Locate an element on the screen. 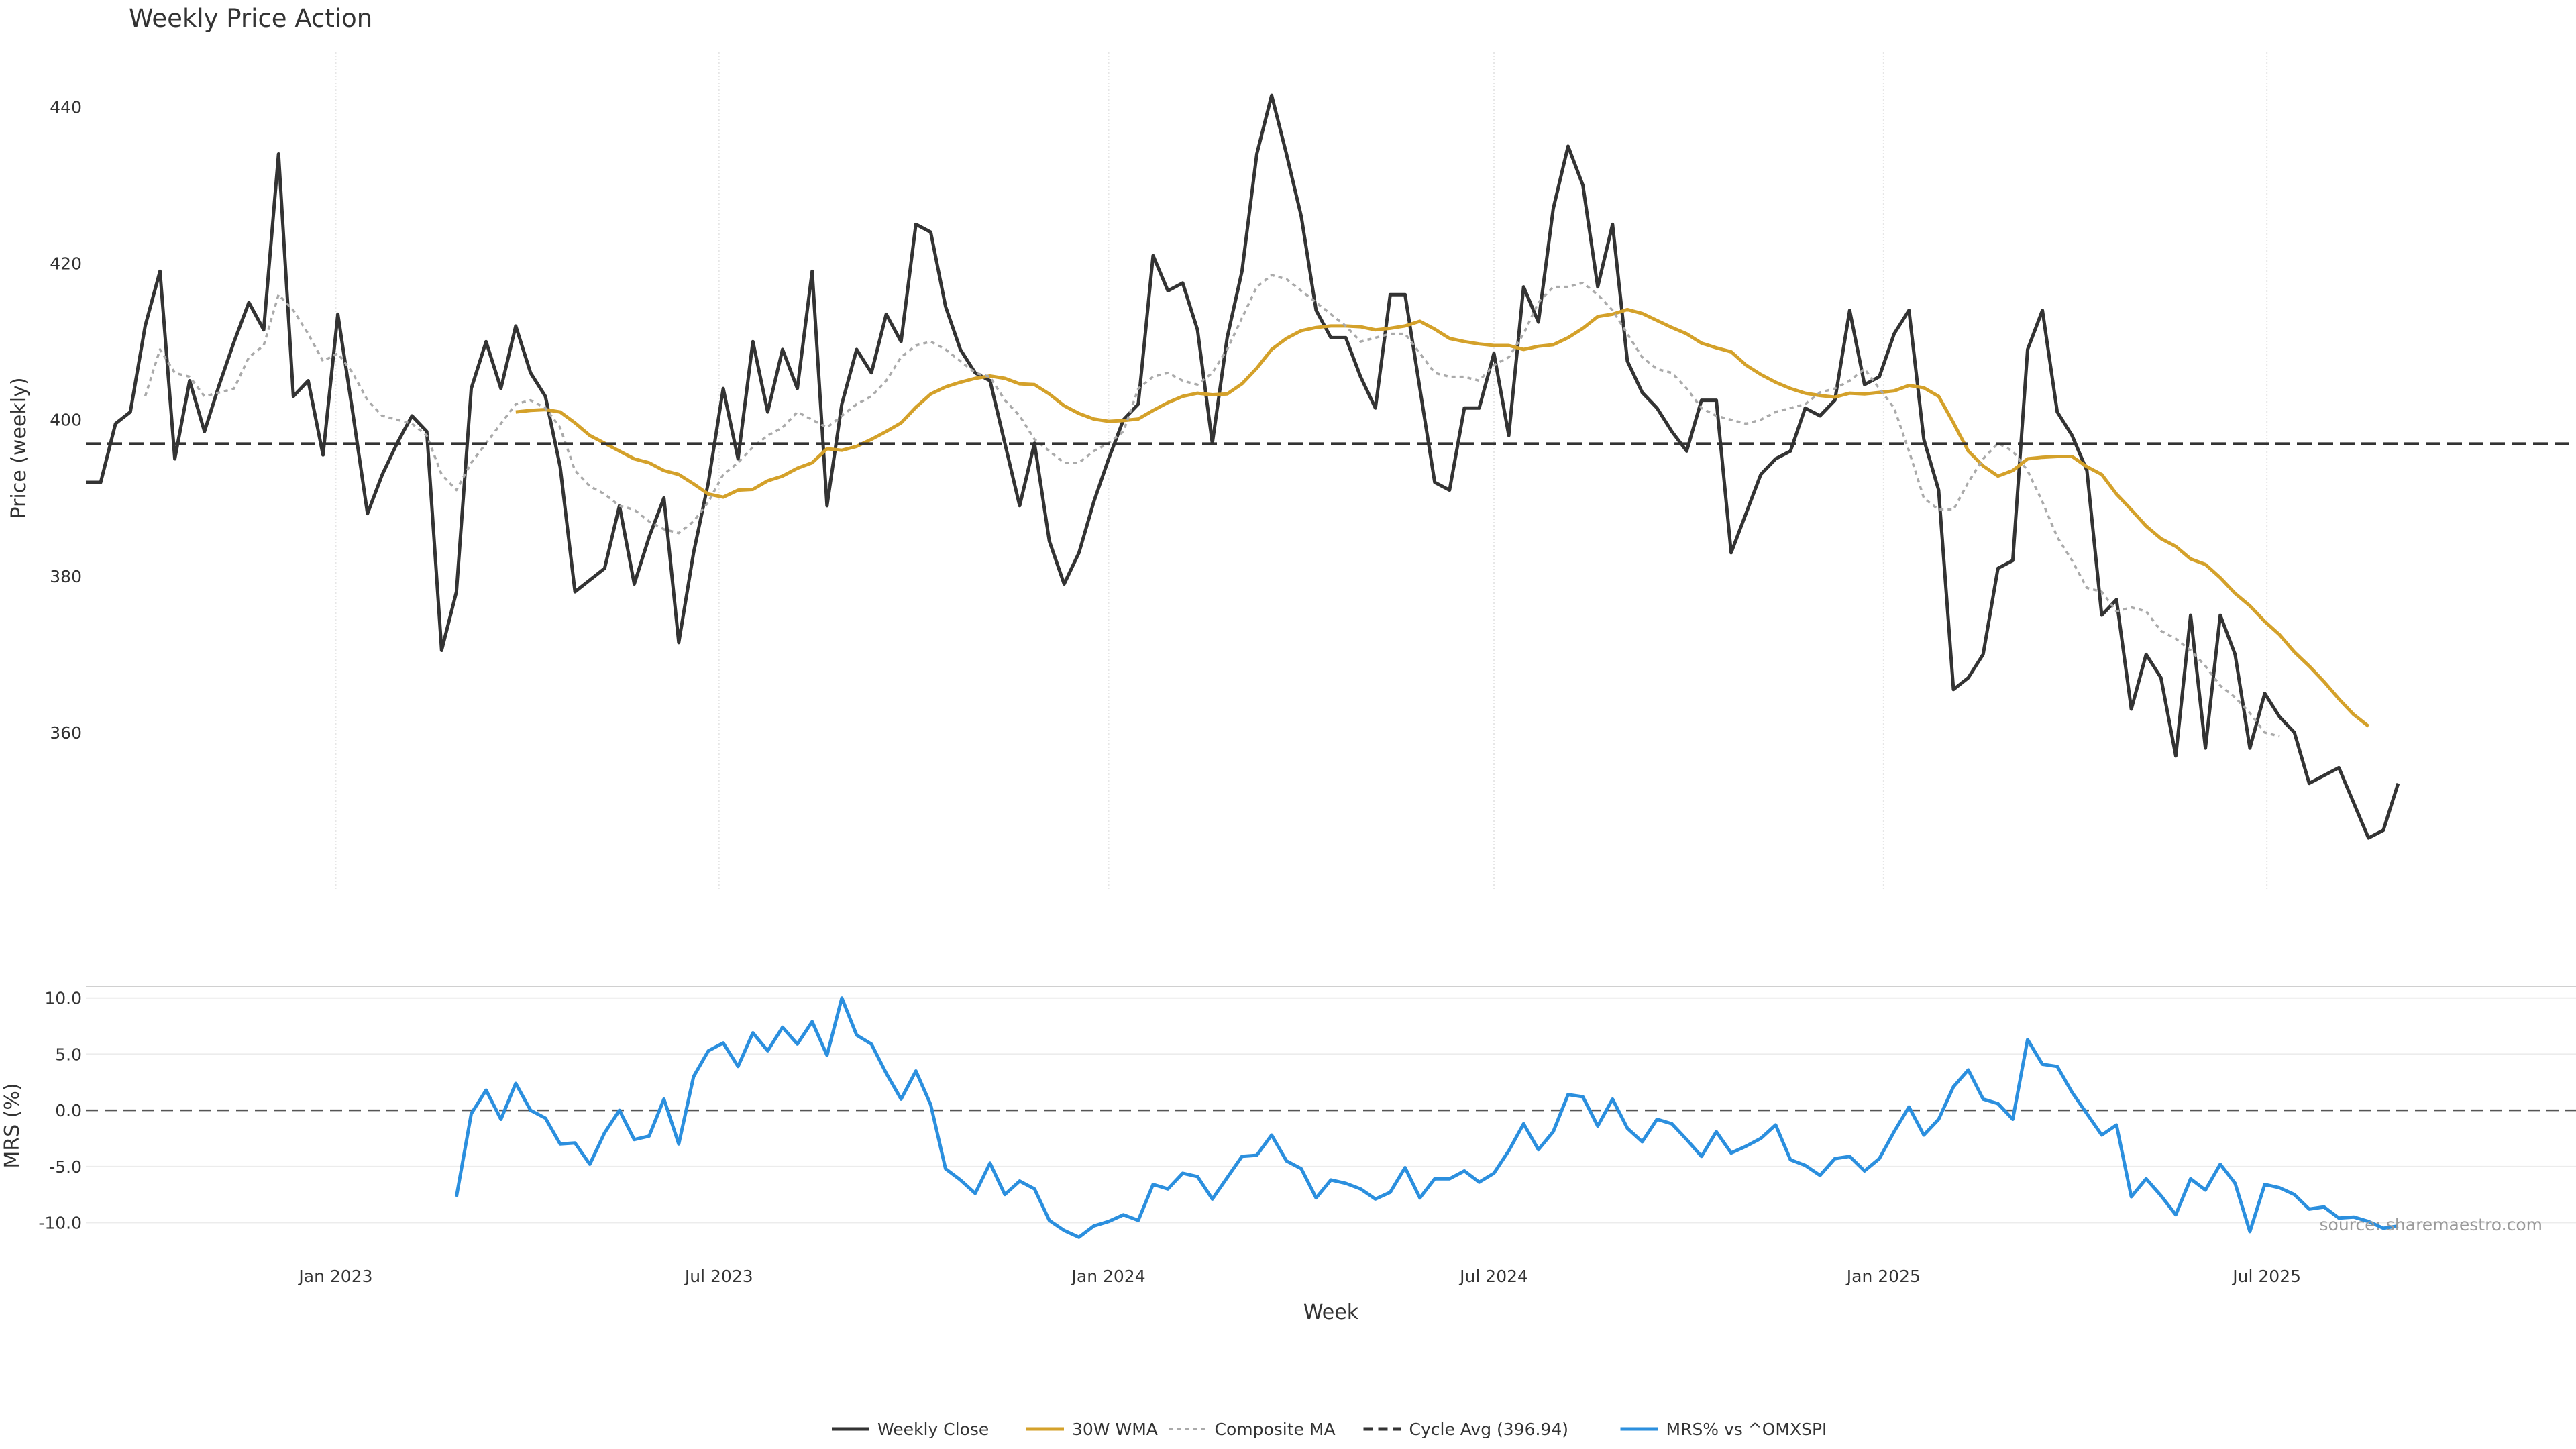 This screenshot has width=2576, height=1449. bottom-series-lines is located at coordinates (1426, 1117).